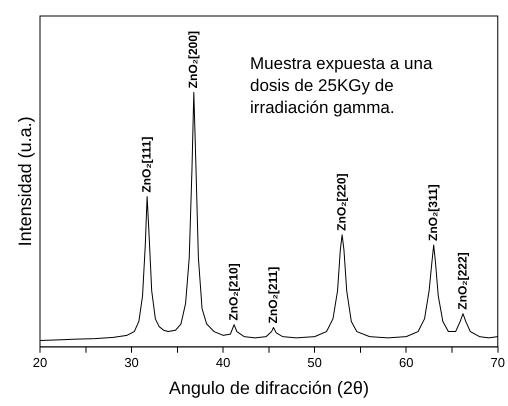 The height and width of the screenshot is (406, 508). I want to click on annotation: ZnO₂[200], so click(193, 59).